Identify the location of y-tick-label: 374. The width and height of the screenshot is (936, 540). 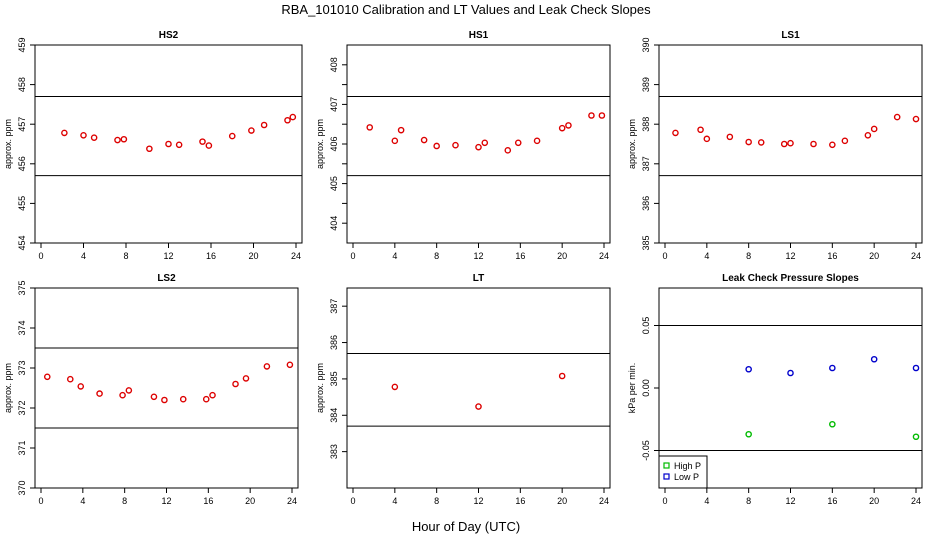
(22, 327).